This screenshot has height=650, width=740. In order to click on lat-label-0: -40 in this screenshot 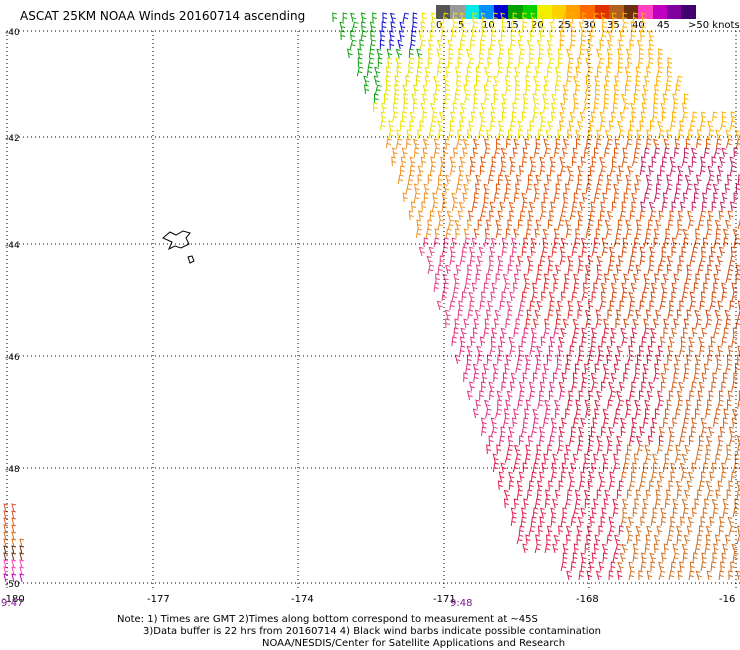, I will do `click(12, 33)`.